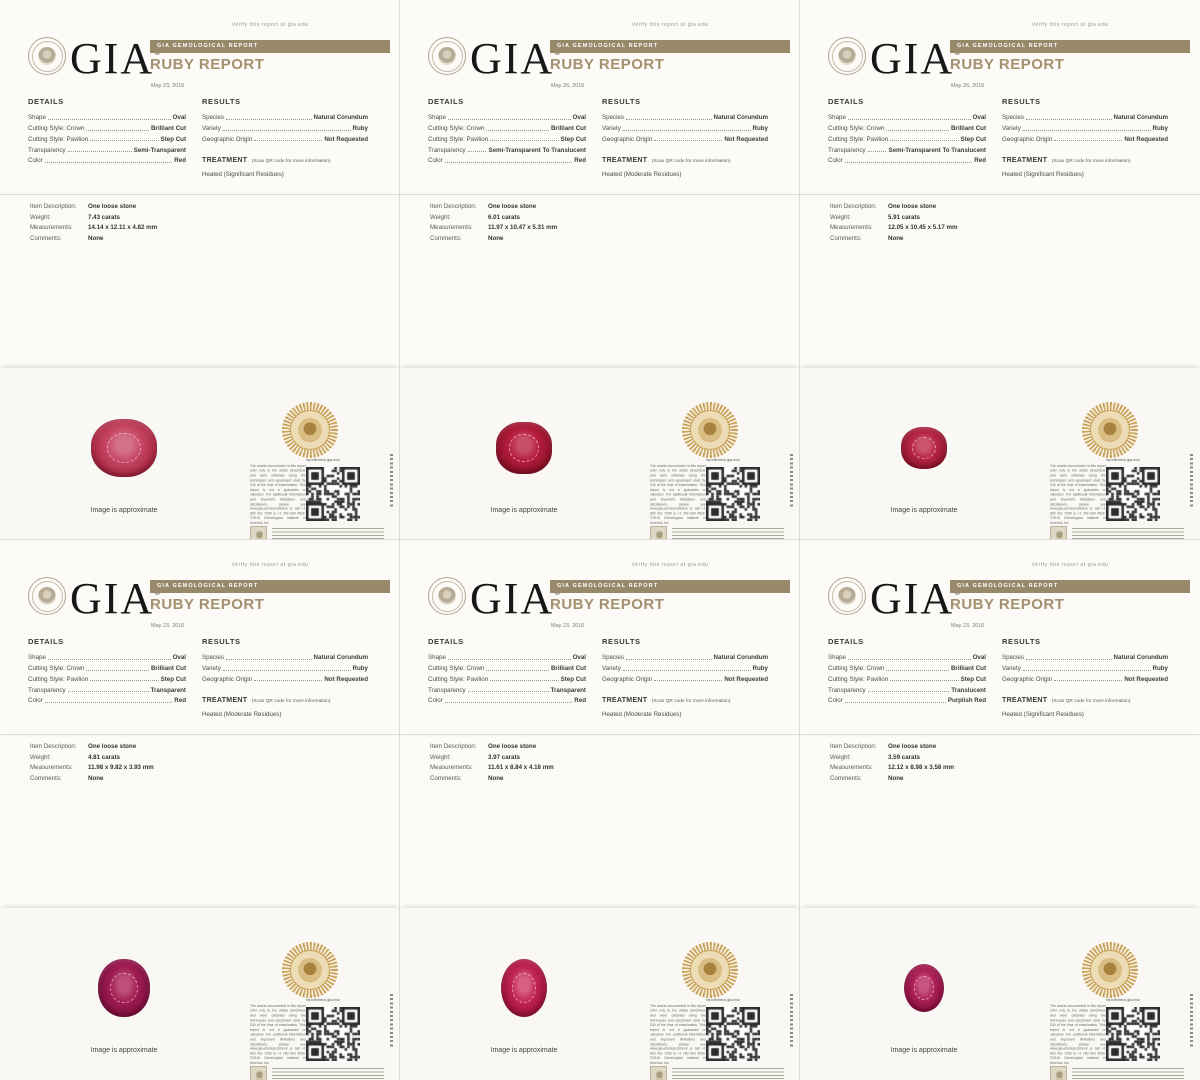 The image size is (1200, 1080). I want to click on report-date: May 23, 2016, so click(968, 626).